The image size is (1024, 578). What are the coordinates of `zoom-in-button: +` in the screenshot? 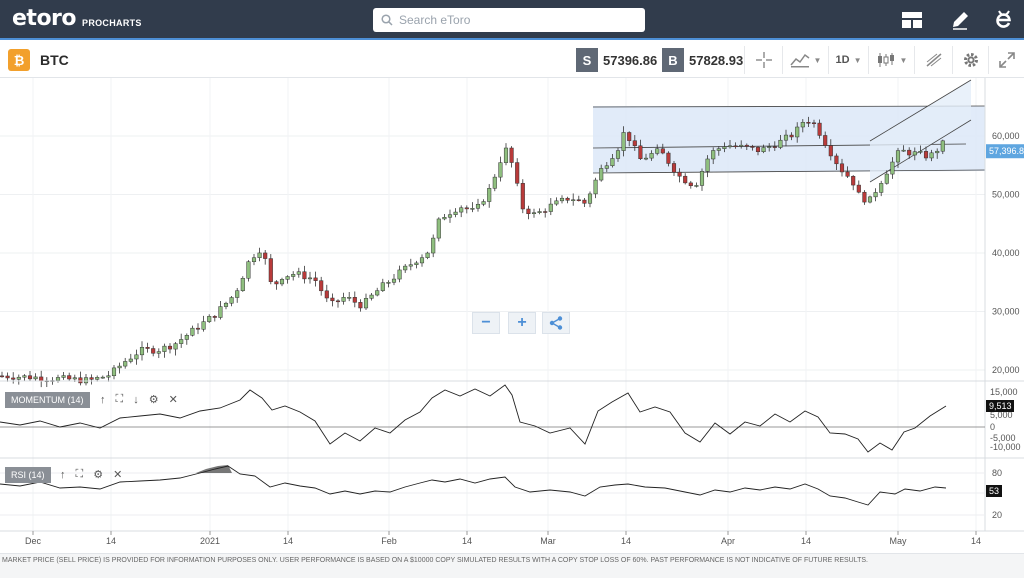 It's located at (522, 323).